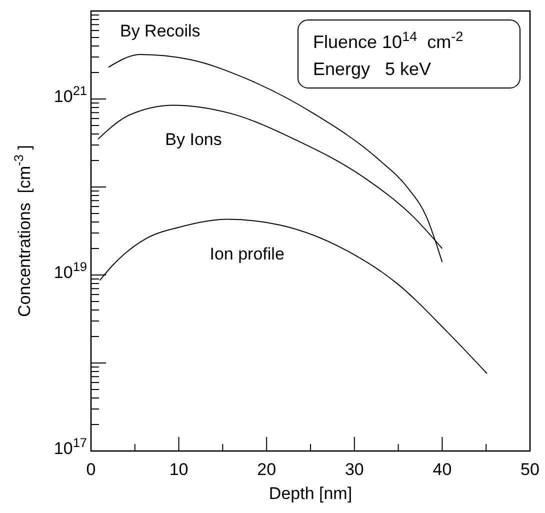  I want to click on x-tick-label: 20, so click(266, 469).